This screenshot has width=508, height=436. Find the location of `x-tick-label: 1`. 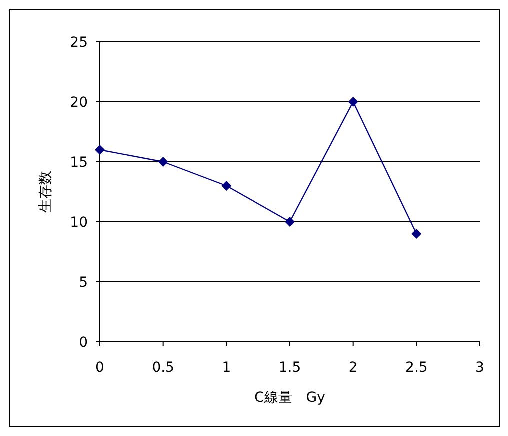

x-tick-label: 1 is located at coordinates (227, 368).